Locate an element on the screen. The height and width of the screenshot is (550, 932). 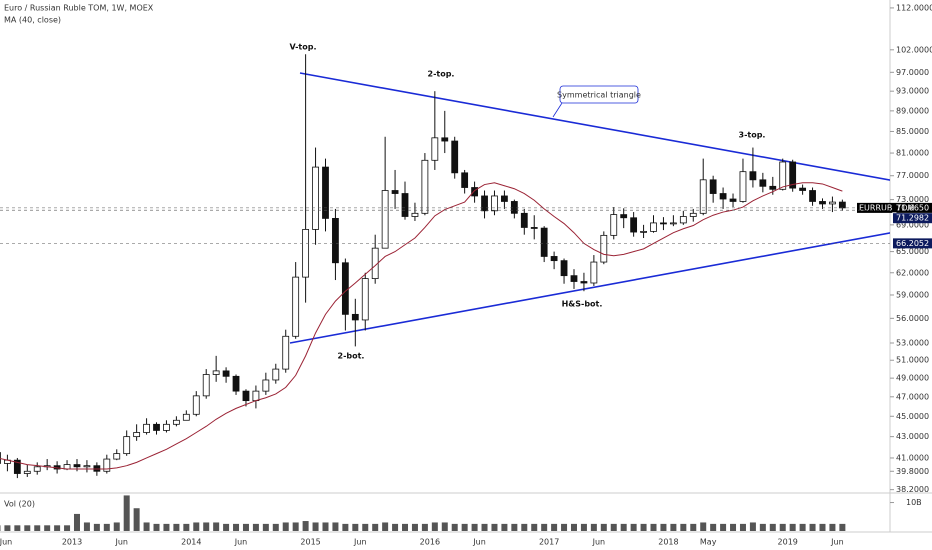
y-tick-label: 39.8000 is located at coordinates (912, 471).